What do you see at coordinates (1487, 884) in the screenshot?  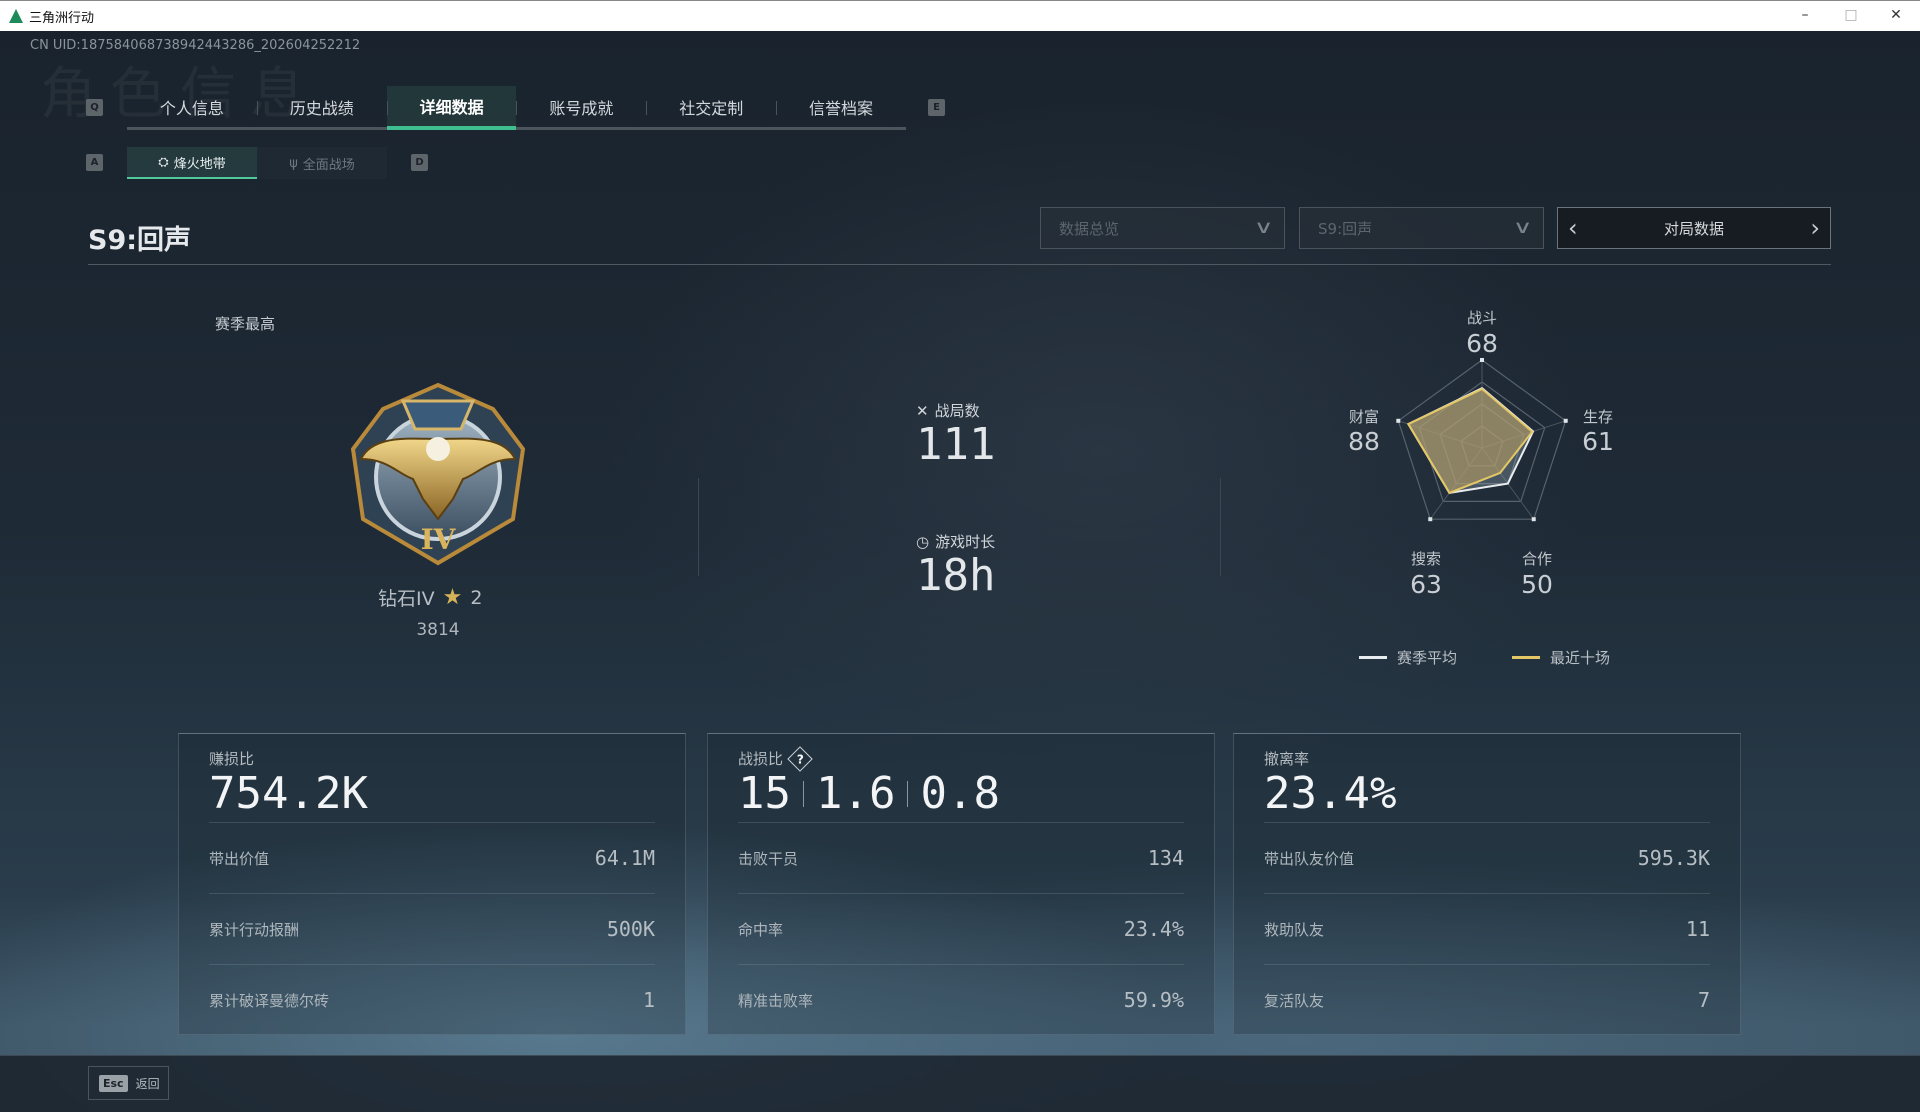 I see `extraction-card: 撤离率 23.4% 带出队友价值 595.3K 救助队友 11 复活队友 7` at bounding box center [1487, 884].